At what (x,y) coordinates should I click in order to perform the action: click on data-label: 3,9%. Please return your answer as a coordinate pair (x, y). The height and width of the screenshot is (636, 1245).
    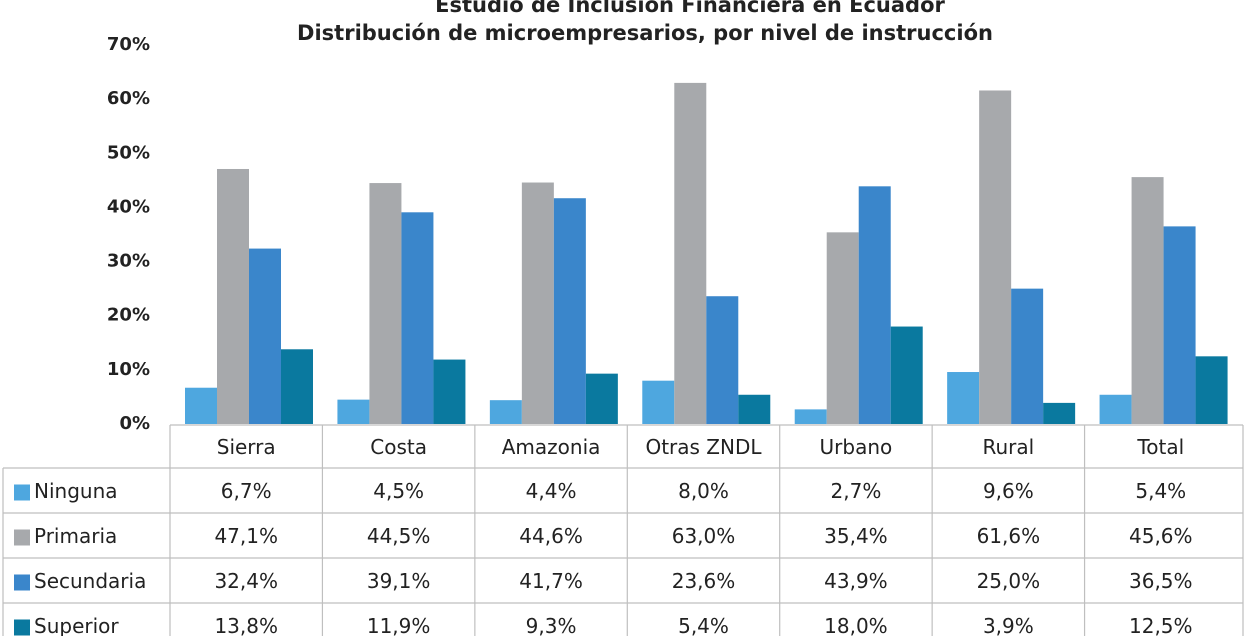
    Looking at the image, I should click on (1008, 625).